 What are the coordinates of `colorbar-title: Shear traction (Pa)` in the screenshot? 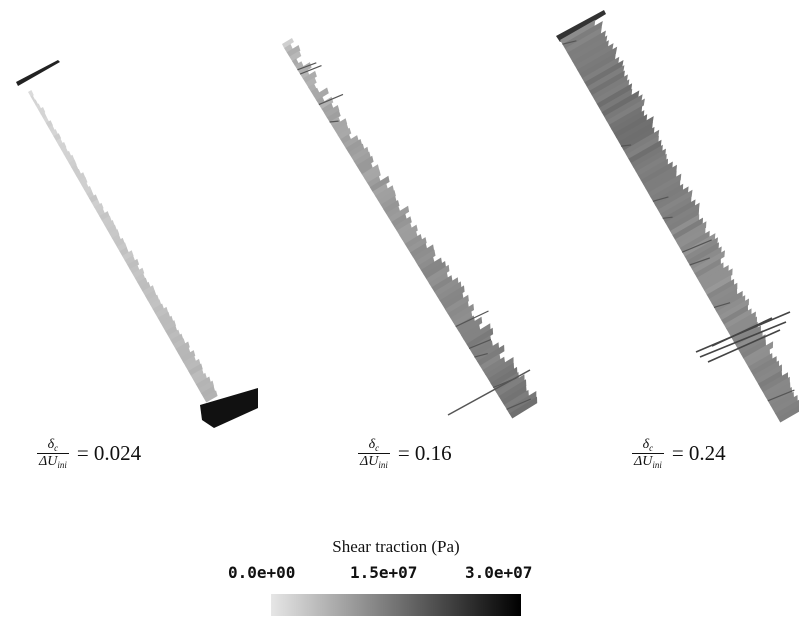 It's located at (396, 546).